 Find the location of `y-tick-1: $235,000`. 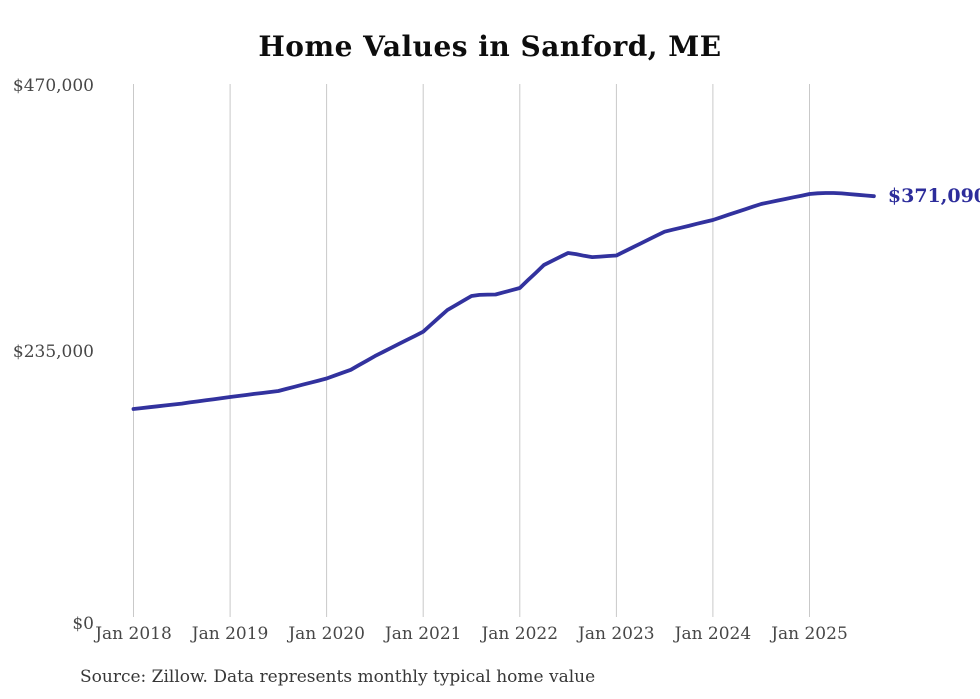

y-tick-1: $235,000 is located at coordinates (53, 352).